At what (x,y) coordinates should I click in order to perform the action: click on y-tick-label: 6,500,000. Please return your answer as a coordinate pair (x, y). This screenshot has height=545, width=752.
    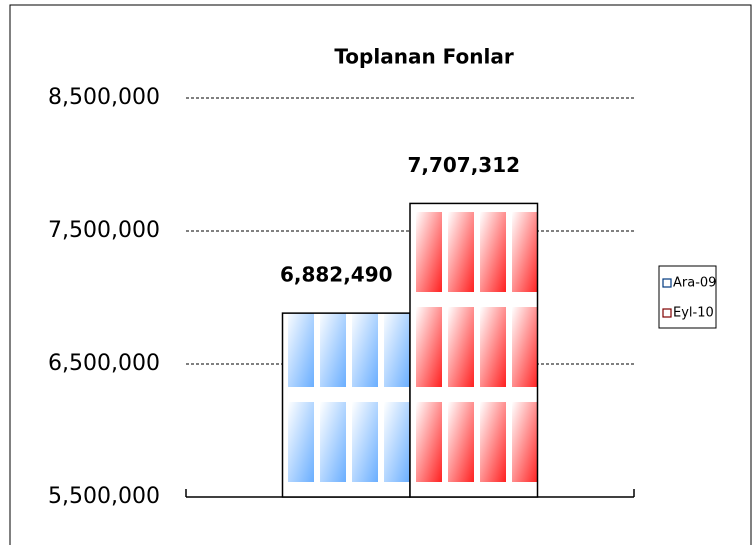
    Looking at the image, I should click on (104, 363).